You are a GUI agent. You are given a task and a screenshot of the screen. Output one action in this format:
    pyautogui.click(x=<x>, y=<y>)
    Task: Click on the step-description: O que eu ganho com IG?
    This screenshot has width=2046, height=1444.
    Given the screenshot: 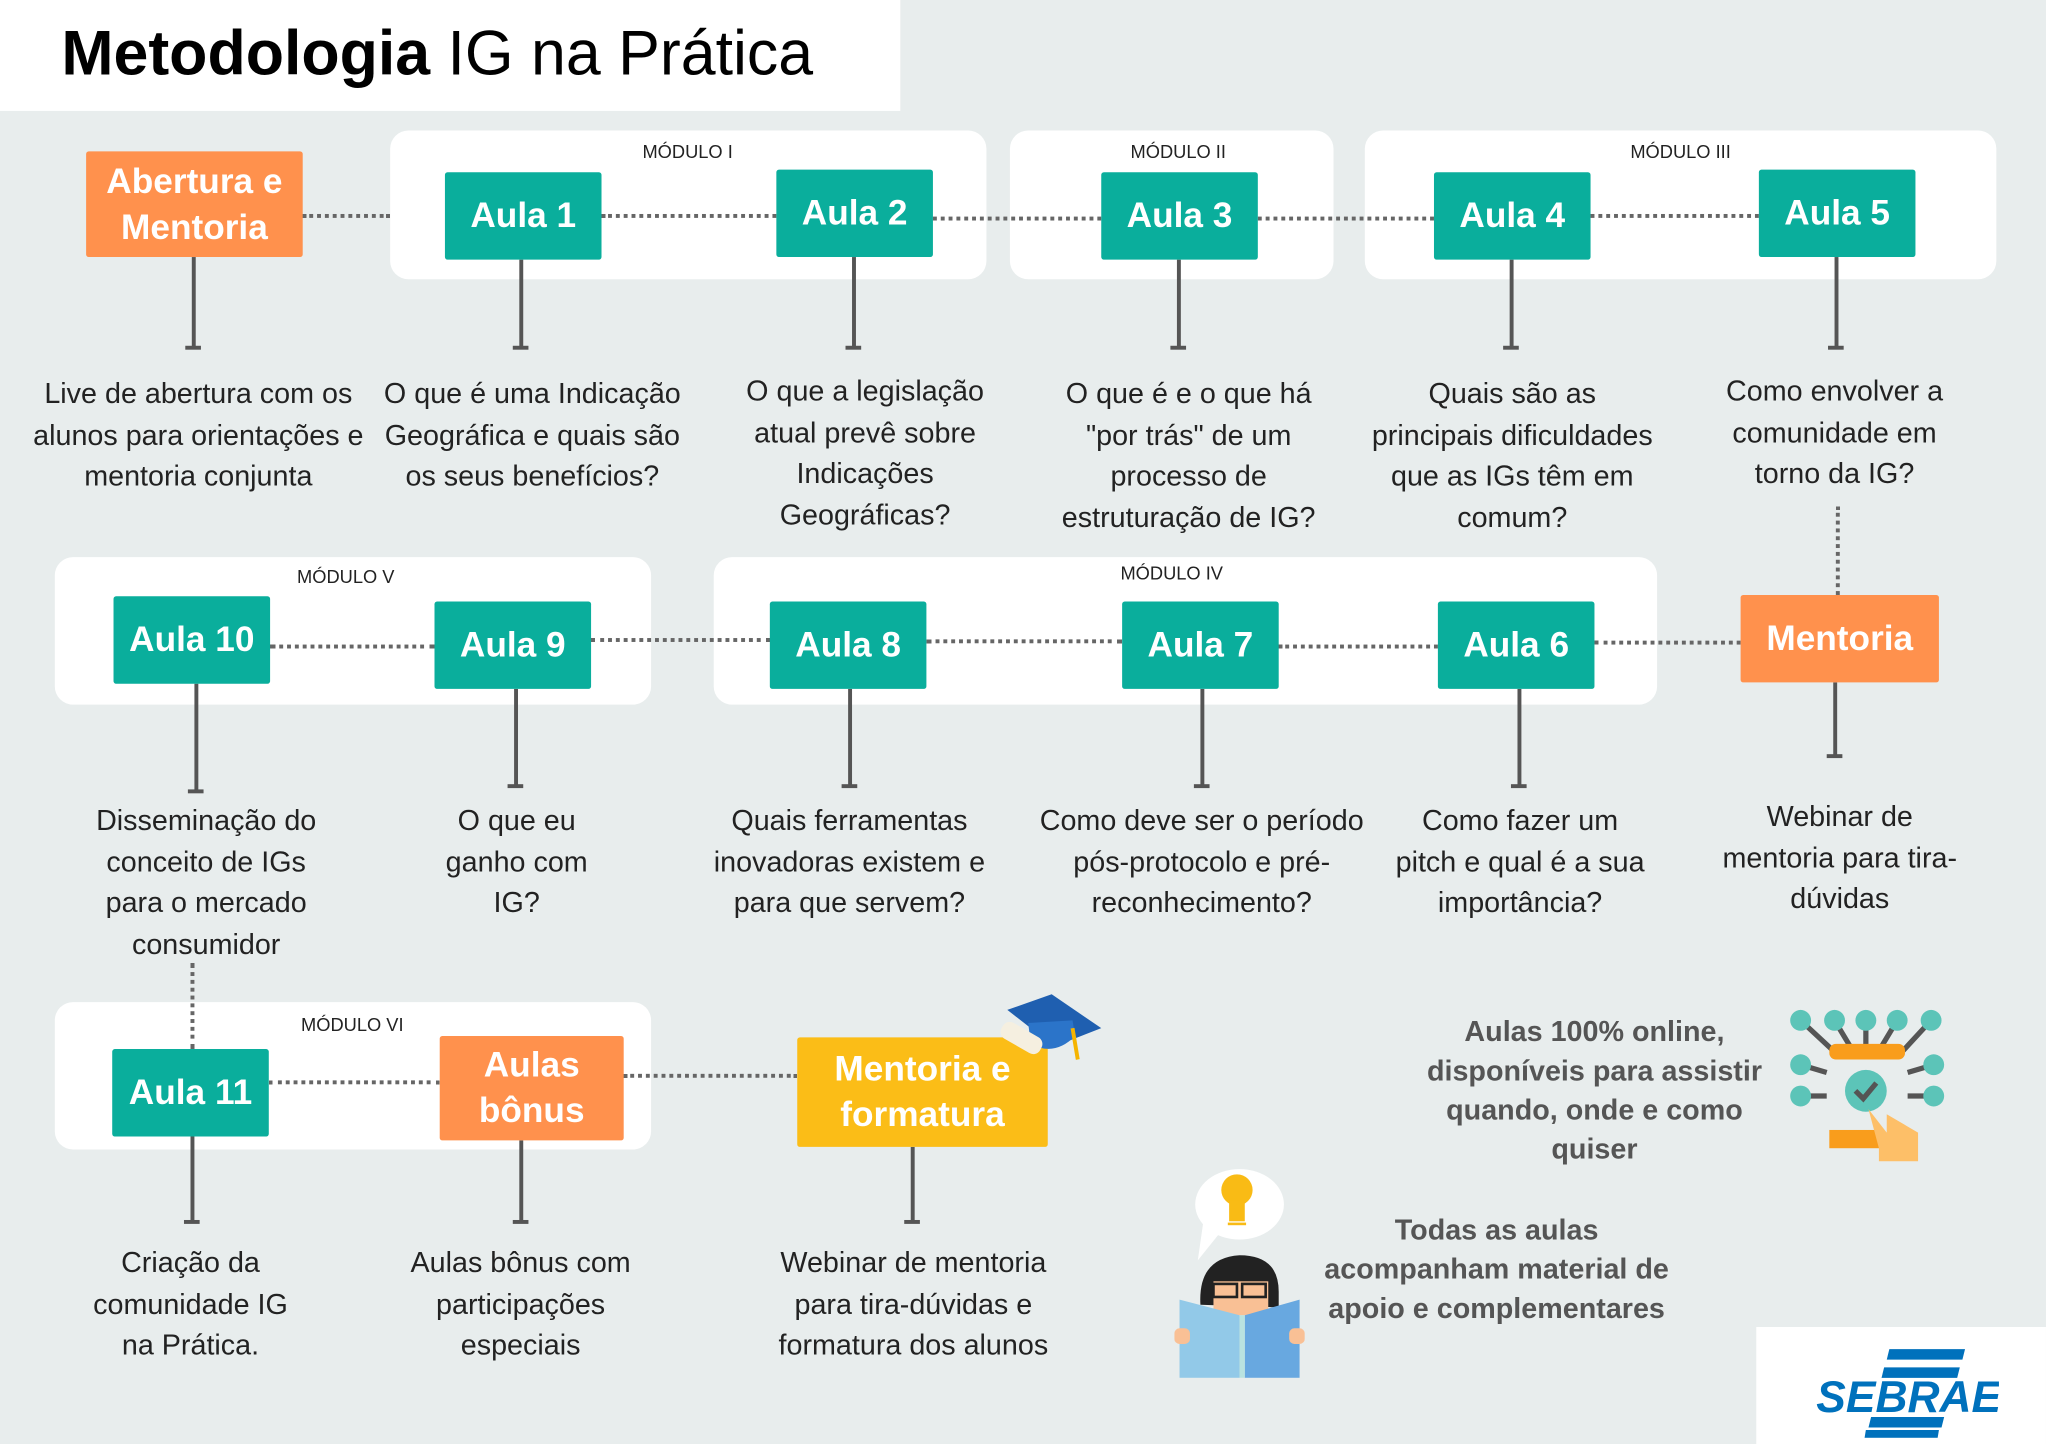 What is the action you would take?
    pyautogui.click(x=516, y=861)
    